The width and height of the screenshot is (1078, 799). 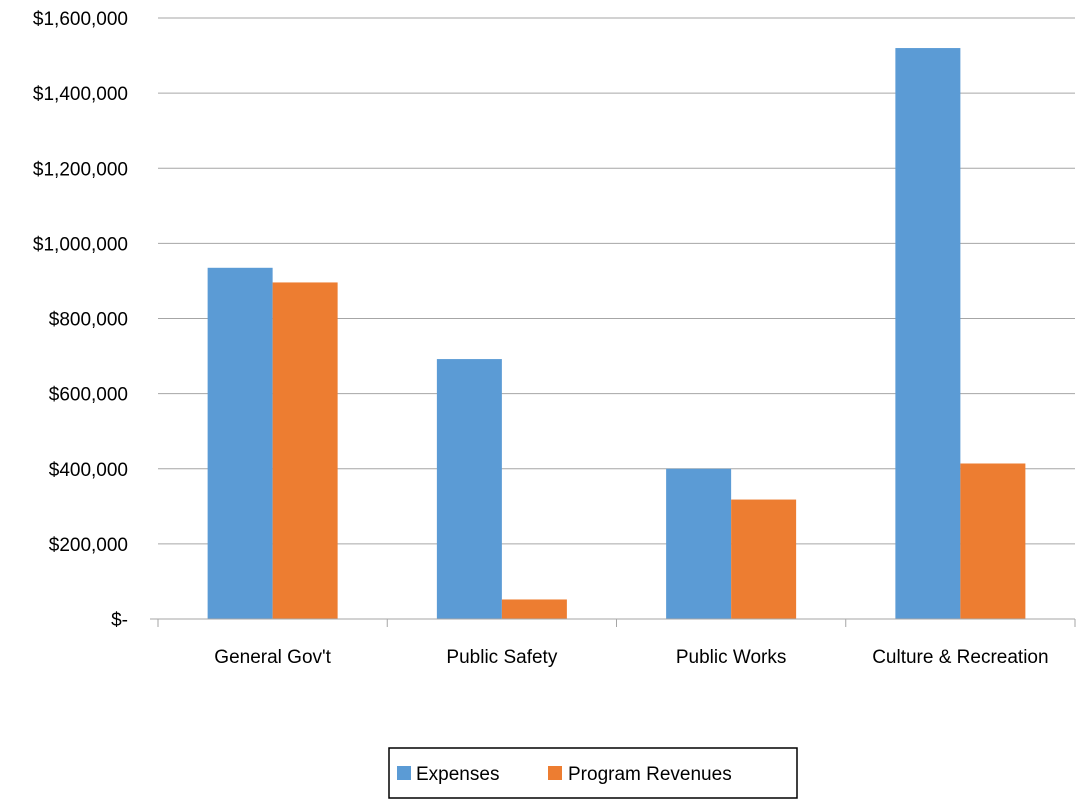 What do you see at coordinates (88, 320) in the screenshot?
I see `y-tick-label: $800,000` at bounding box center [88, 320].